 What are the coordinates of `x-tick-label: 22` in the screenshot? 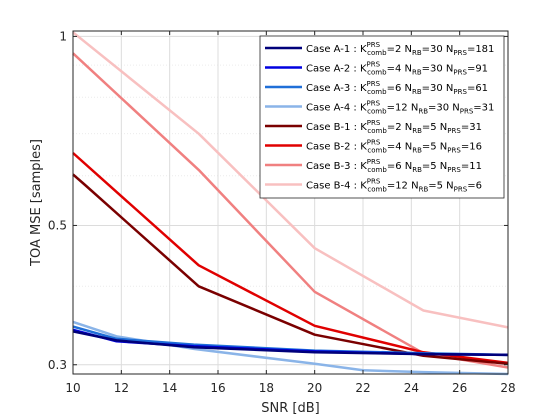 It's located at (362, 388).